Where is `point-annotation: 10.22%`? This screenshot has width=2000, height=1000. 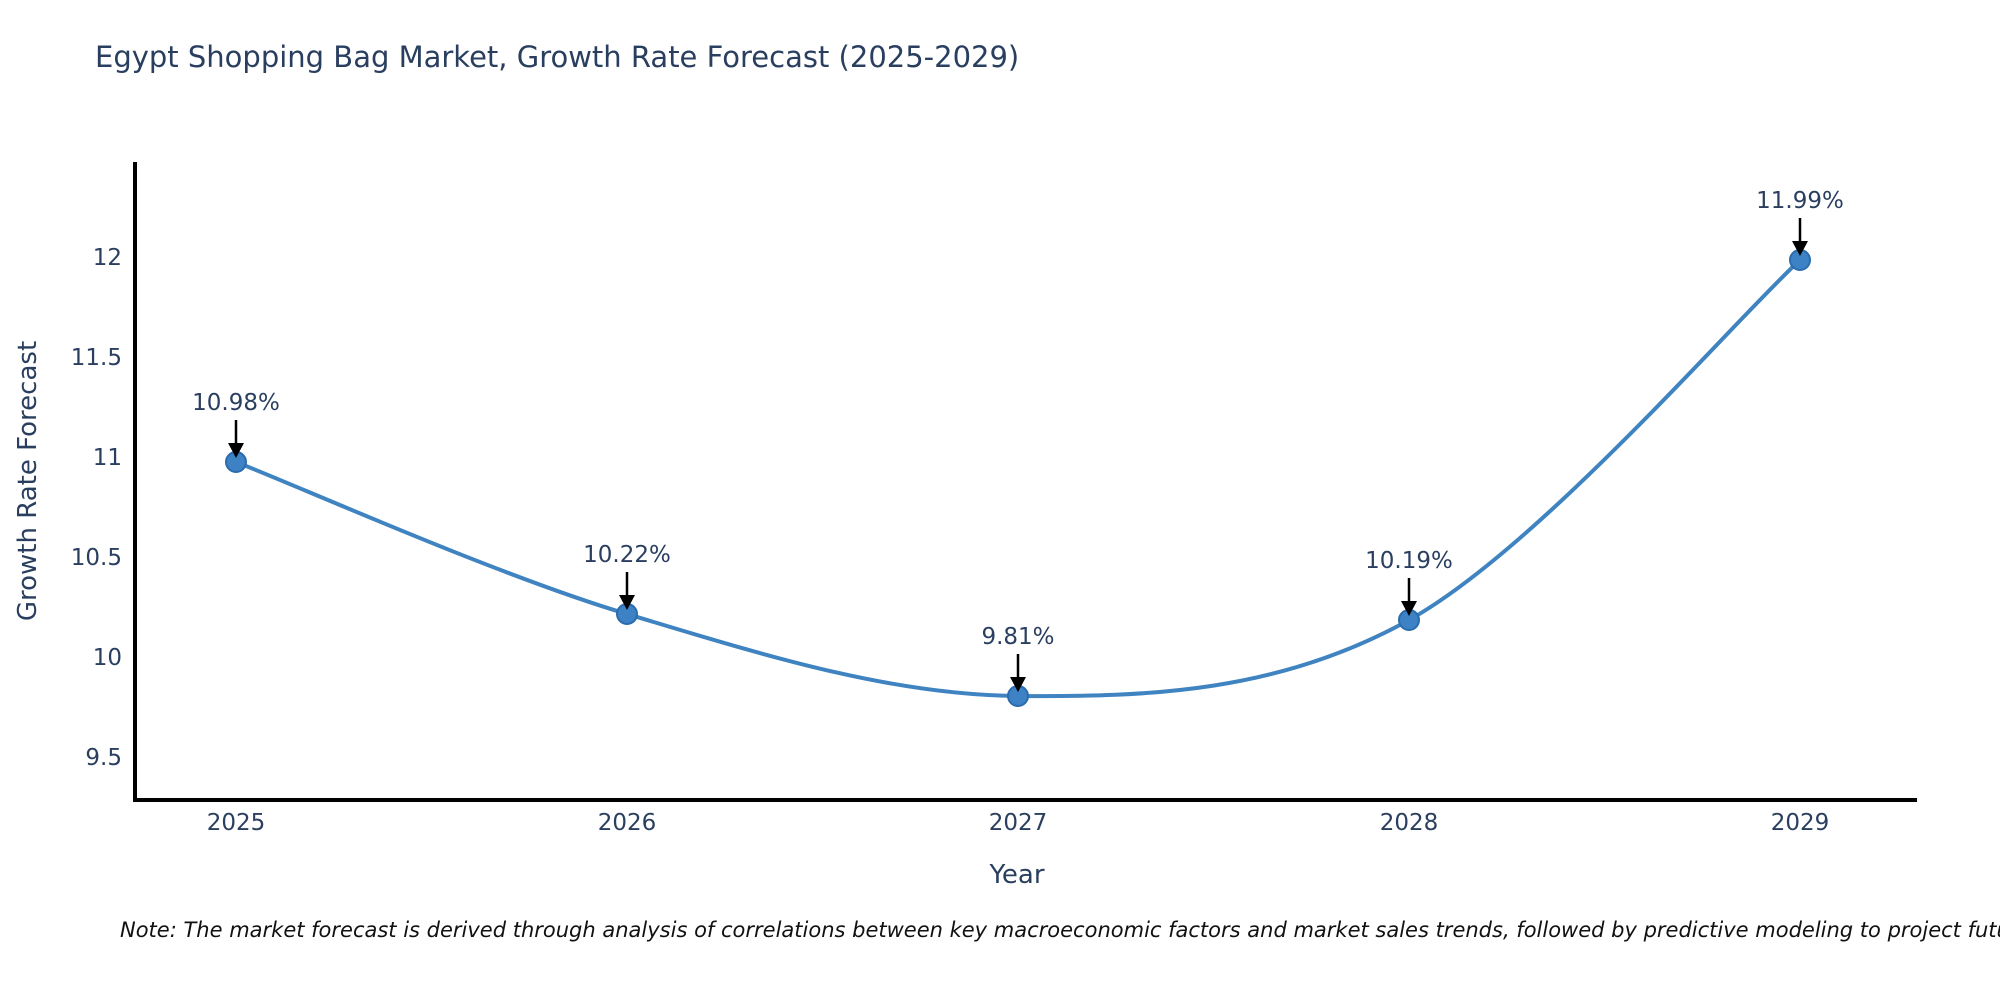
point-annotation: 10.22% is located at coordinates (627, 555).